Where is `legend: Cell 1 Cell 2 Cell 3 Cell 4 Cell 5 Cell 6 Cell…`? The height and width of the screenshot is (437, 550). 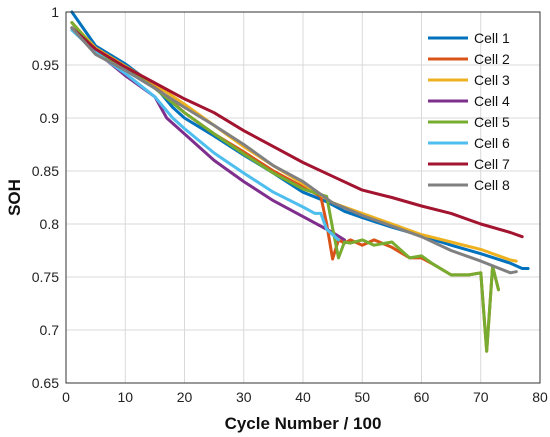 legend: Cell 1 Cell 2 Cell 3 Cell 4 Cell 5 Cell 6 Cell… is located at coordinates (469, 111).